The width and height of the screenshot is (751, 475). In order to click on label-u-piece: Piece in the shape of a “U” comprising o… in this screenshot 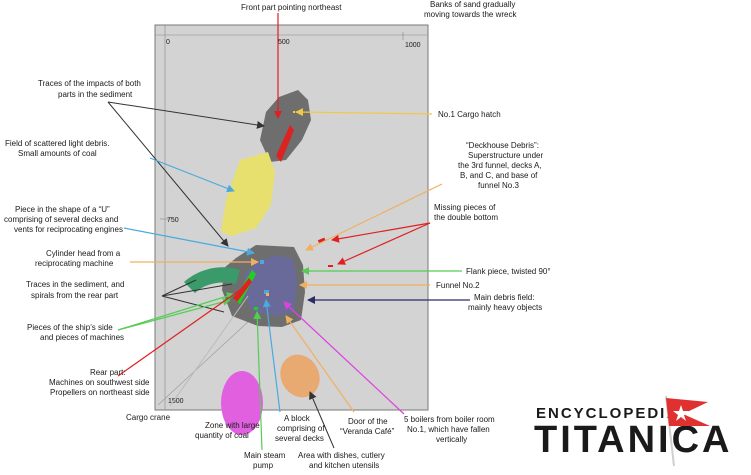, I will do `click(63, 219)`.